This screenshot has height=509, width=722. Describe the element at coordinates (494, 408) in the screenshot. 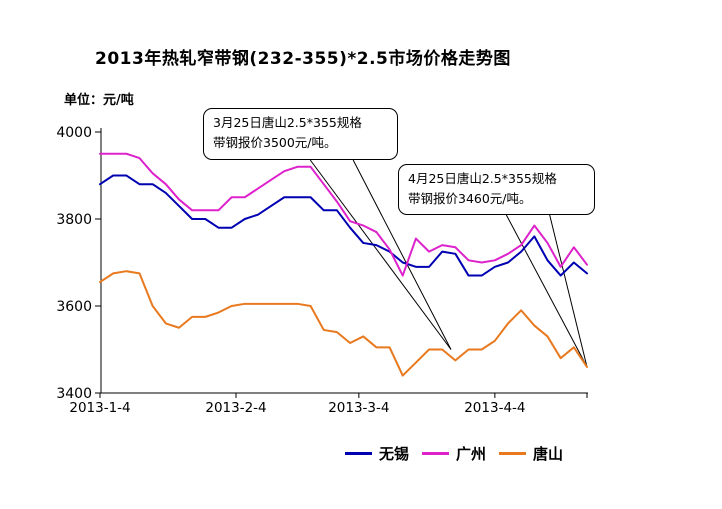

I see `x-axis-tick-label: 2013-4-4` at that location.